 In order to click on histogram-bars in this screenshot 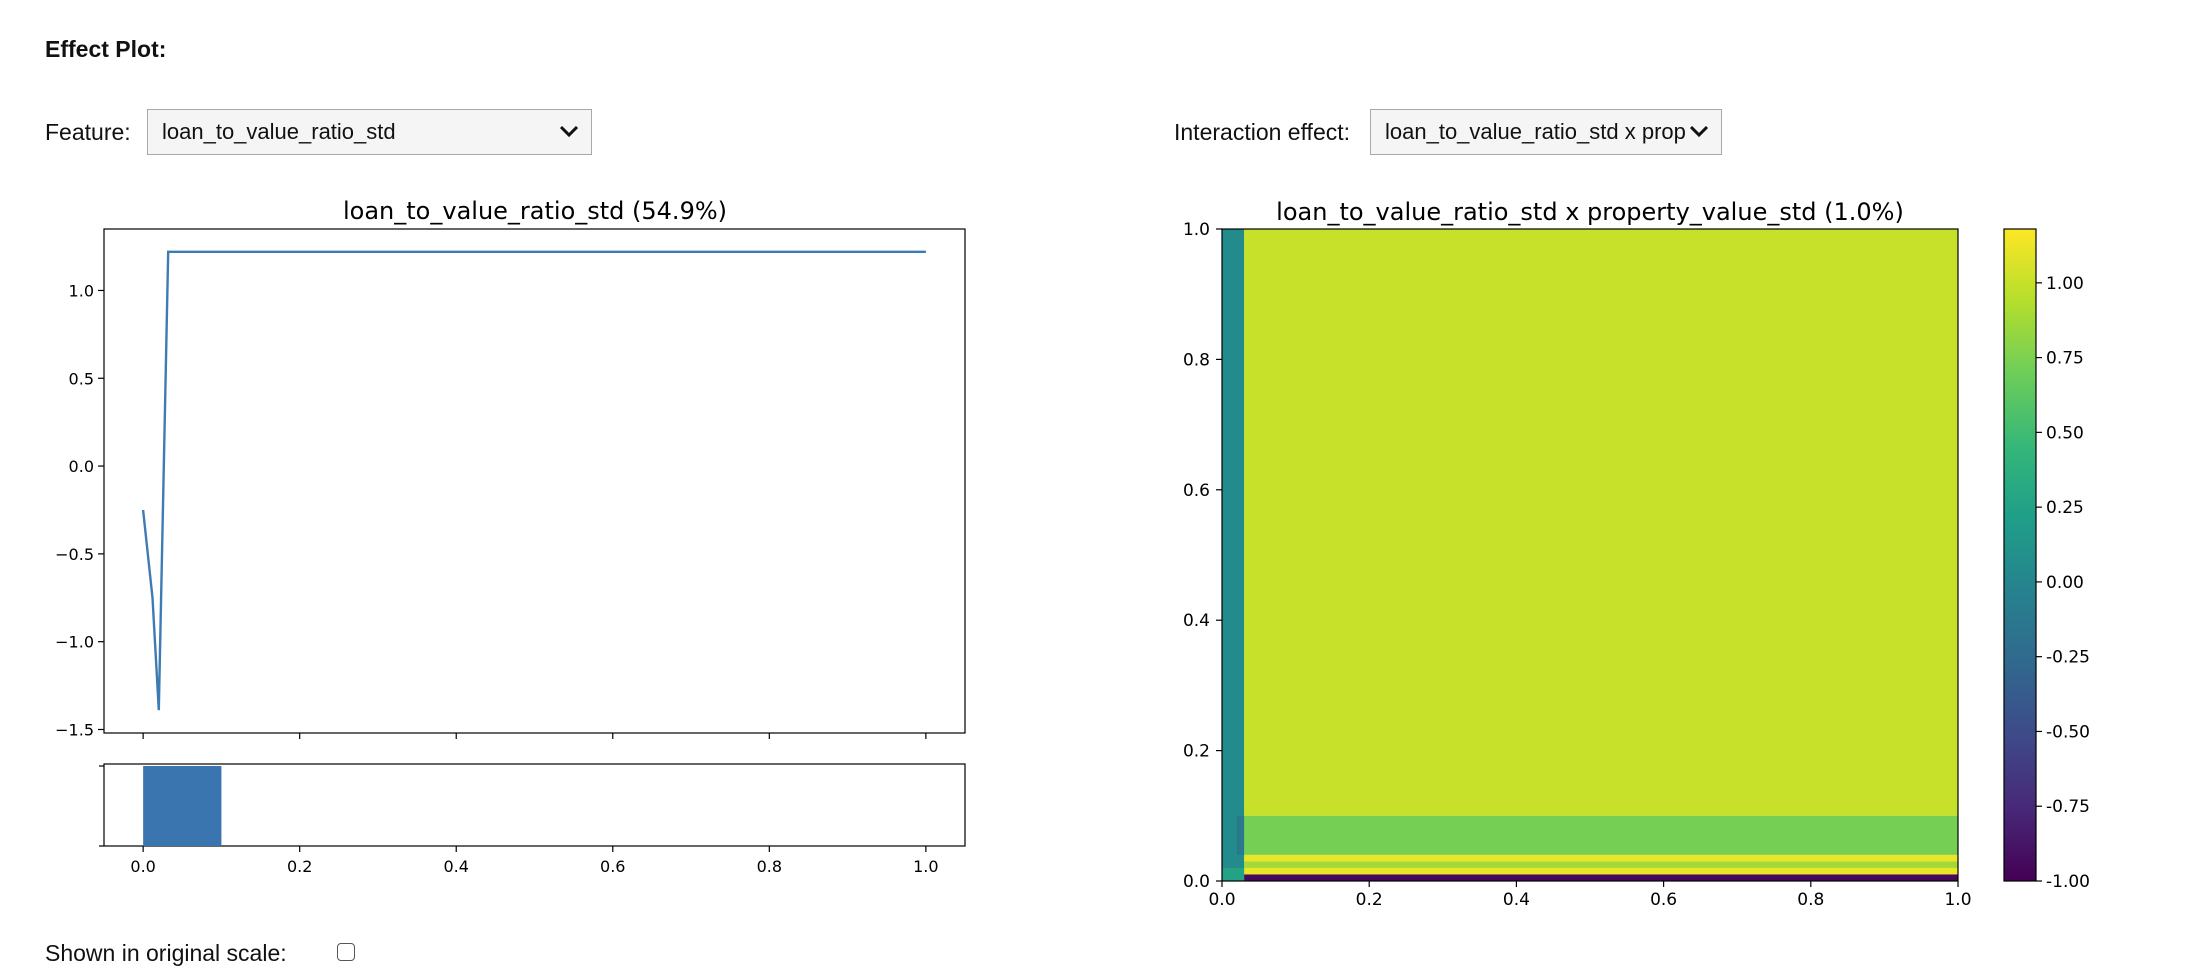, I will do `click(182, 806)`.